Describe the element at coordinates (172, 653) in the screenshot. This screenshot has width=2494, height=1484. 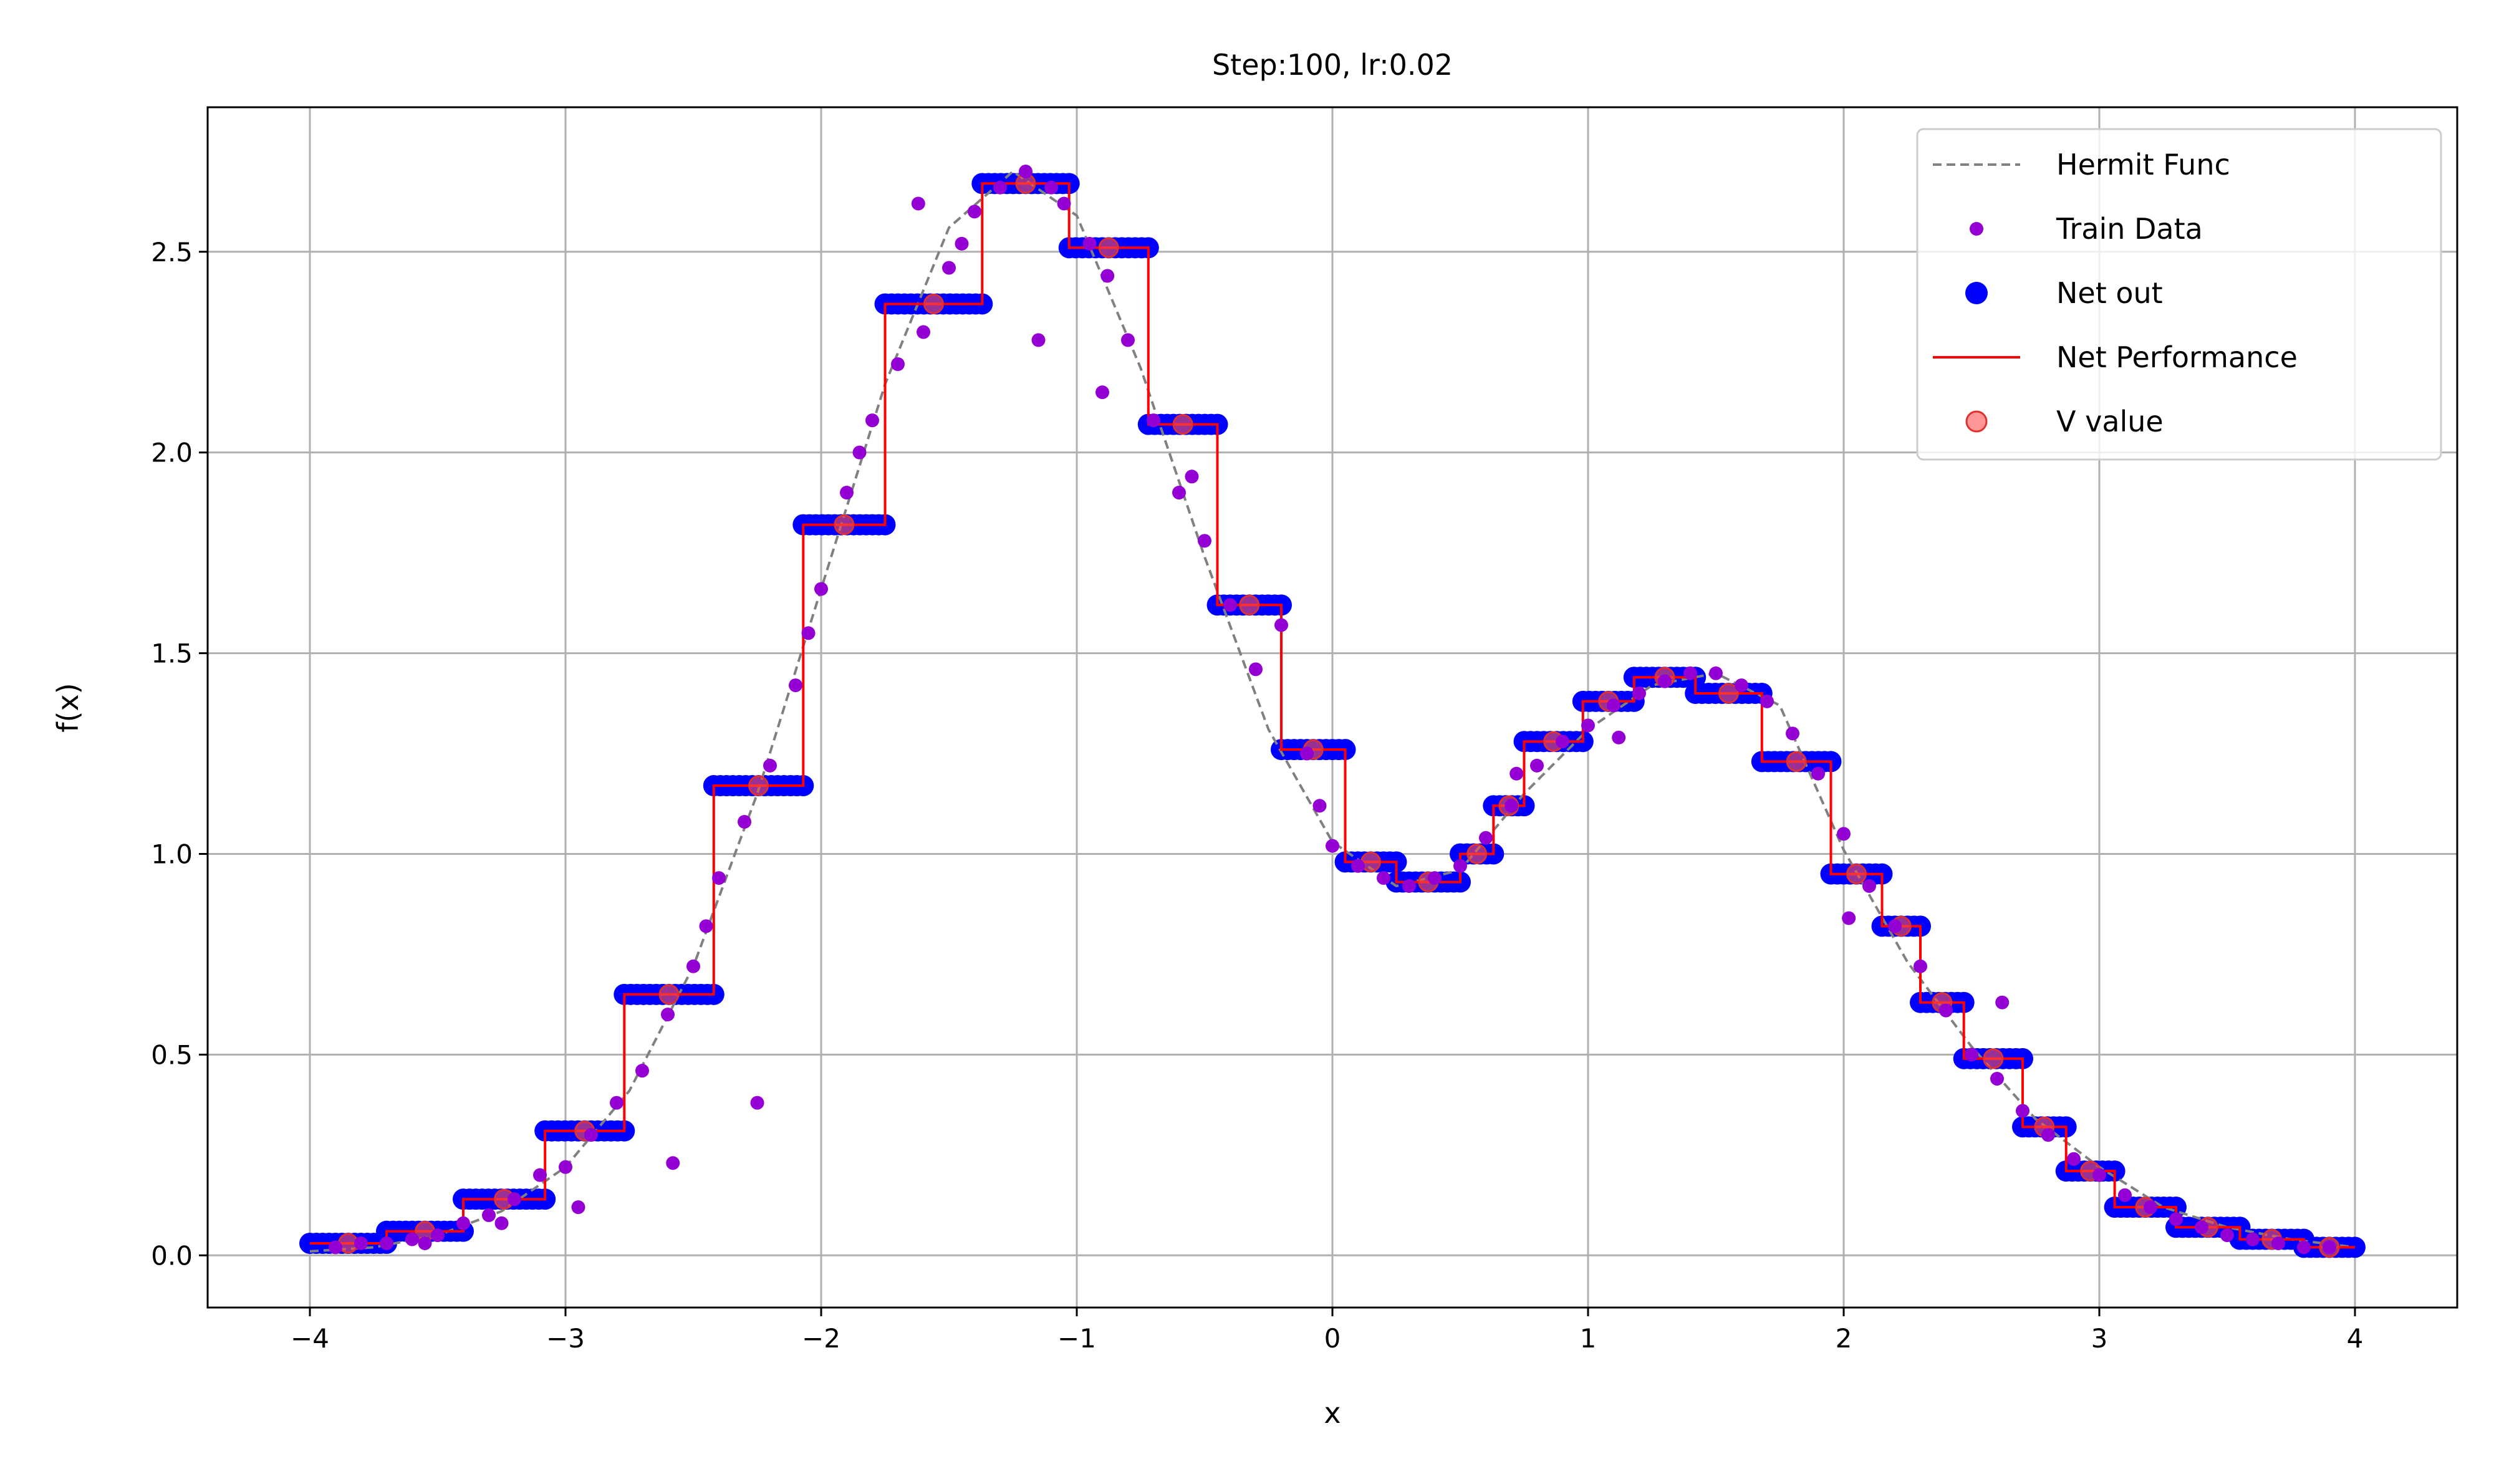
I see `y-tick-label: 1.5` at that location.